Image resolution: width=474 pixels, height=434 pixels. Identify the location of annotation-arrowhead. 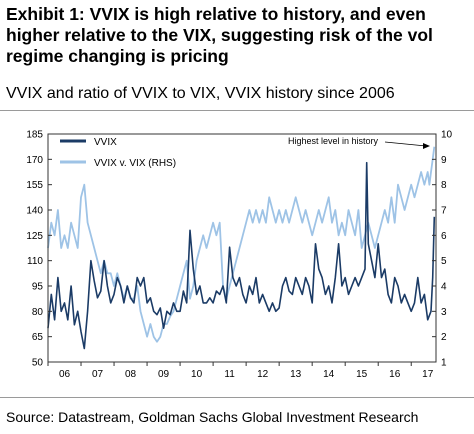
(426, 146).